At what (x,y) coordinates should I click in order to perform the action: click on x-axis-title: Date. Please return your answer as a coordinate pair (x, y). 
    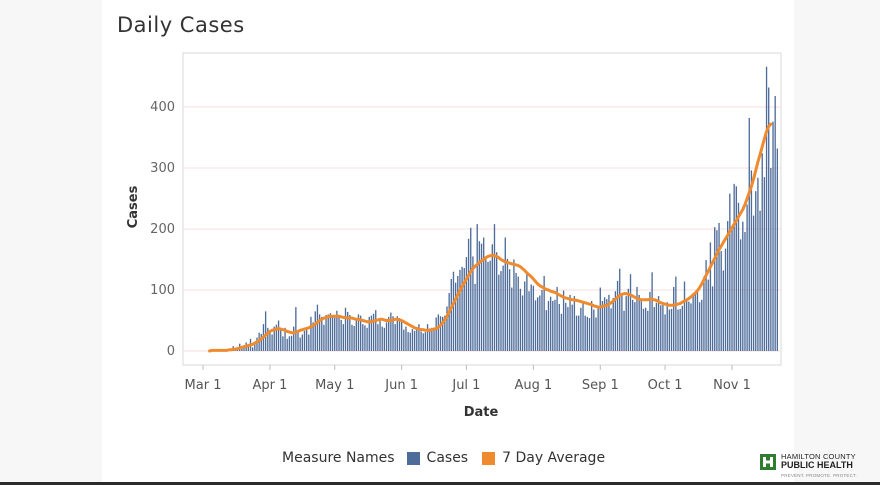
    Looking at the image, I should click on (481, 412).